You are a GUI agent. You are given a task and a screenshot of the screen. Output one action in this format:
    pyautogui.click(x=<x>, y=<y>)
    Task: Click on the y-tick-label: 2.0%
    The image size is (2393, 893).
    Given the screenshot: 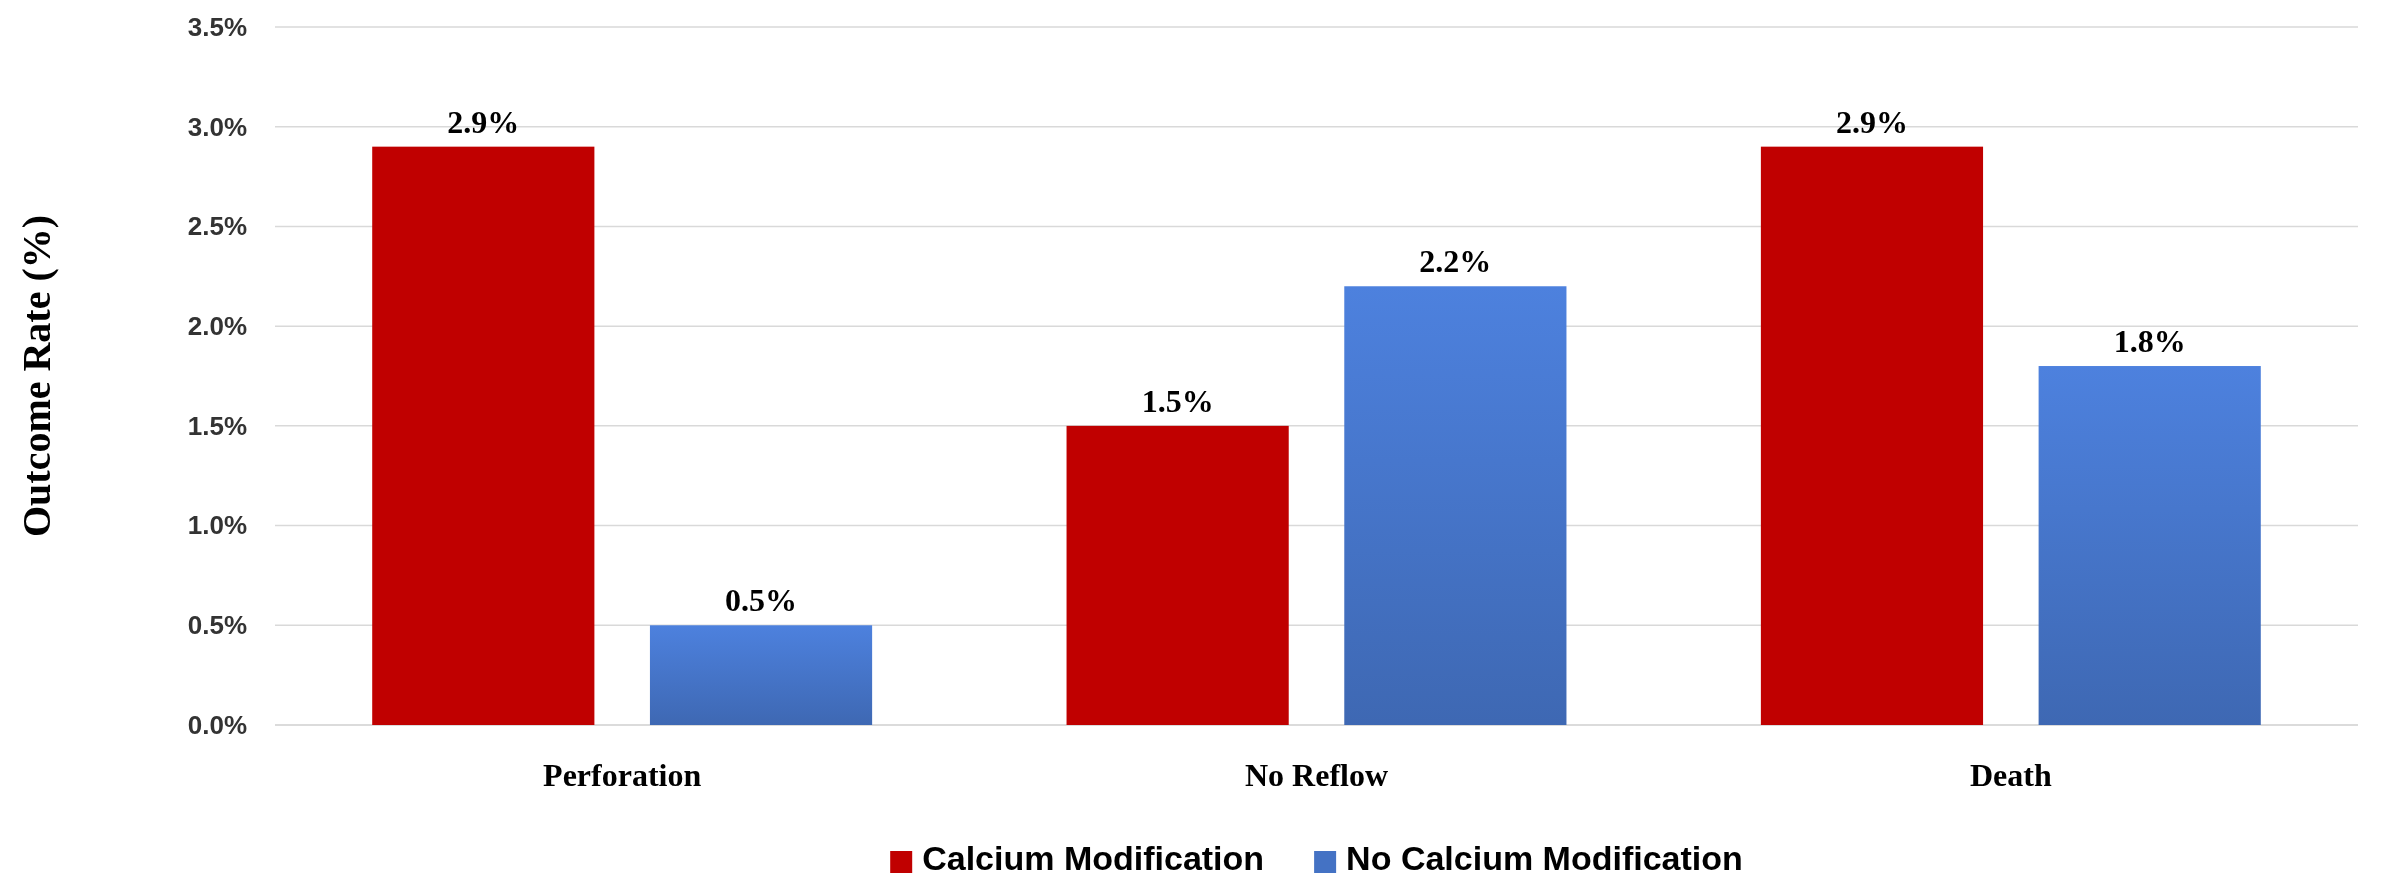 What is the action you would take?
    pyautogui.click(x=217, y=325)
    